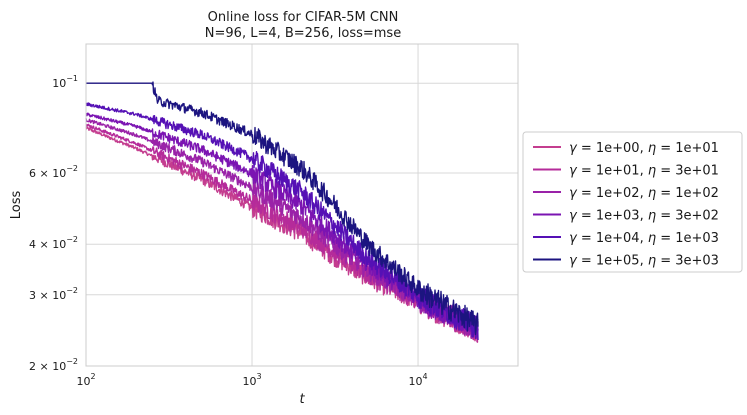  Describe the element at coordinates (53, 243) in the screenshot. I see `y-tick-label: 4 × 10⁻²` at that location.